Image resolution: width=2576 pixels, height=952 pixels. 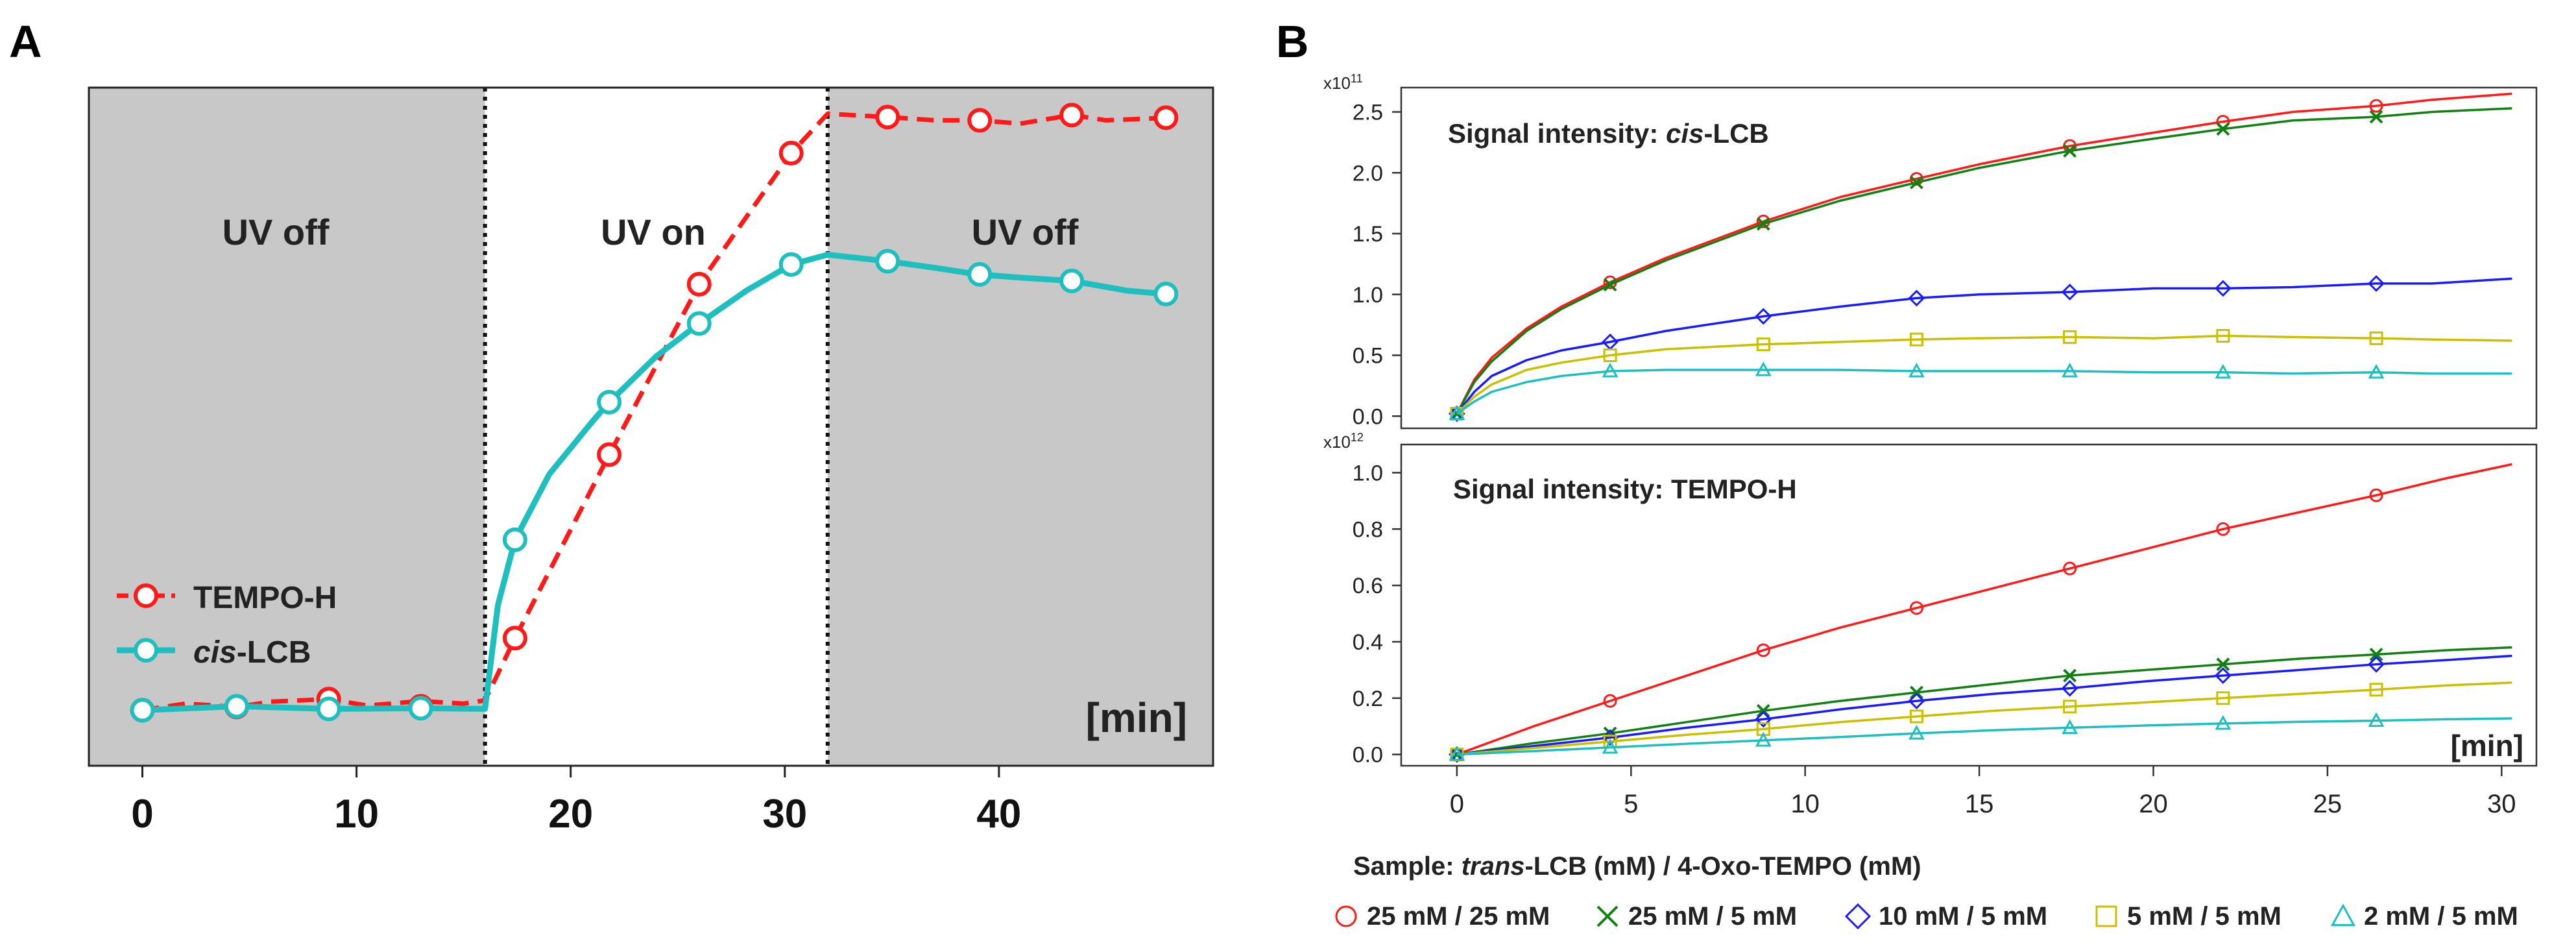 I want to click on panel-a-x-tick-label: 0, so click(x=142, y=814).